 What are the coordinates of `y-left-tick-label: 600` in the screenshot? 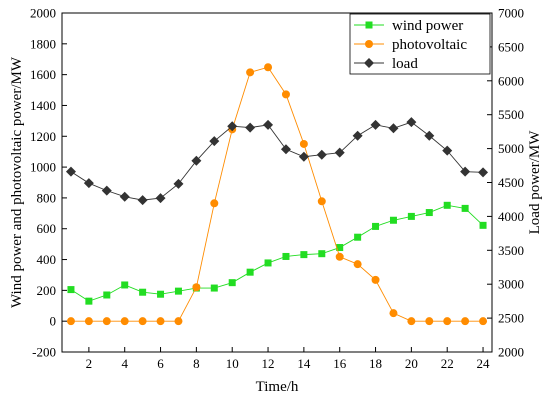 It's located at (47, 228).